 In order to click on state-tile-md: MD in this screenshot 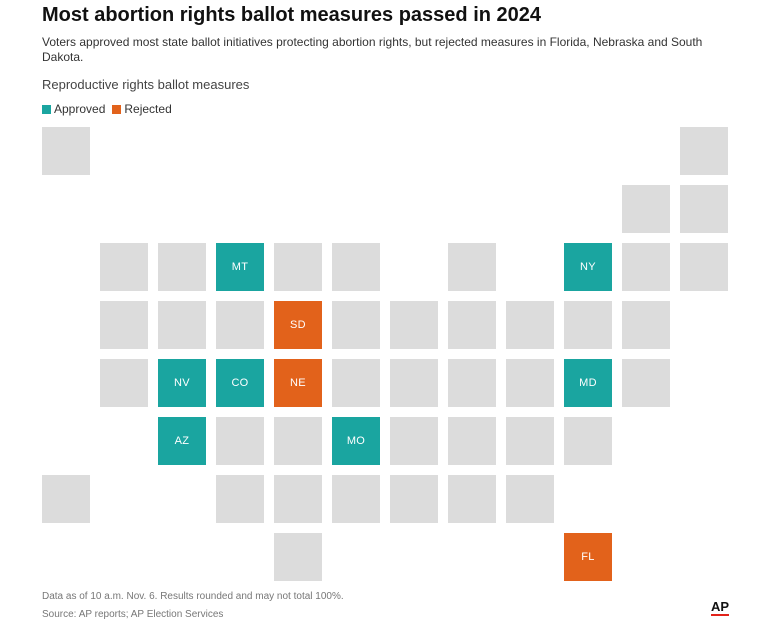, I will do `click(588, 383)`.